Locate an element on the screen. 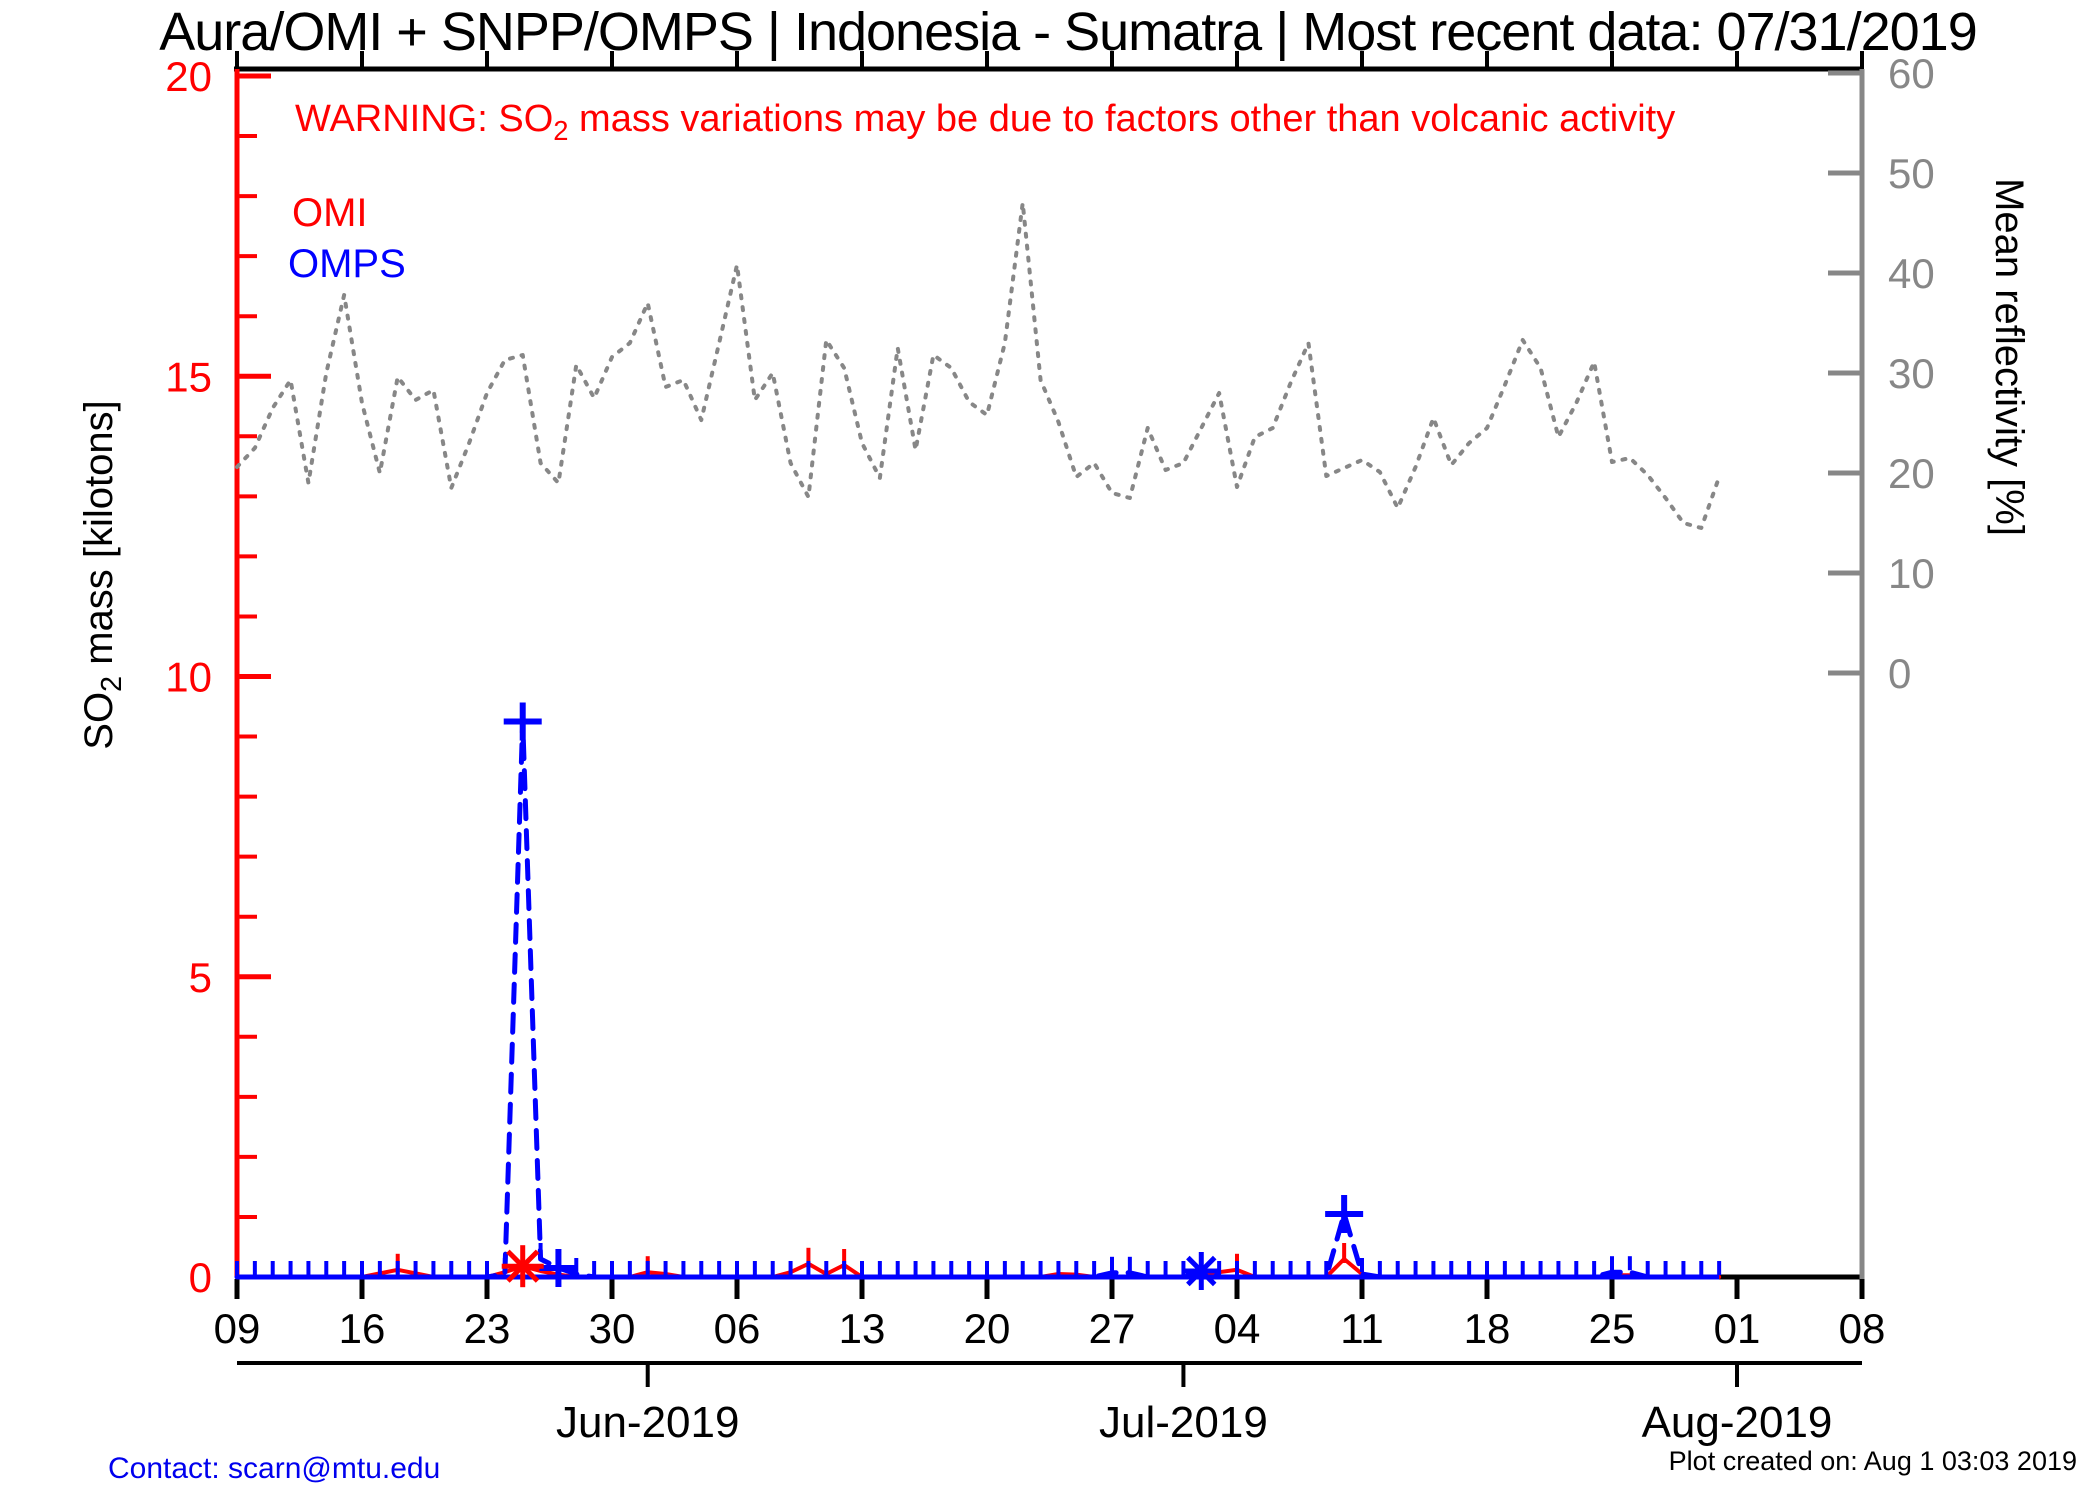 The width and height of the screenshot is (2100, 1500). refl-tick-label: 50 is located at coordinates (1911, 173).